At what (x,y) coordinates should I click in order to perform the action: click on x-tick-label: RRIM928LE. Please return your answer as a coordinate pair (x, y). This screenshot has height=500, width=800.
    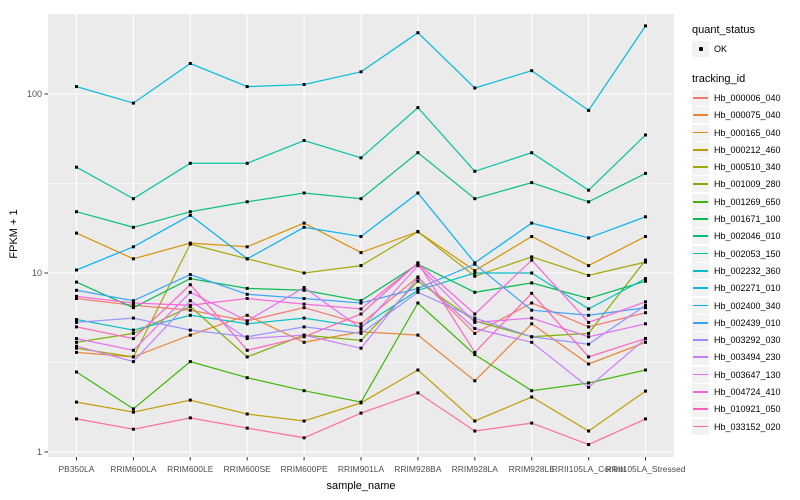
    Looking at the image, I should click on (531, 469).